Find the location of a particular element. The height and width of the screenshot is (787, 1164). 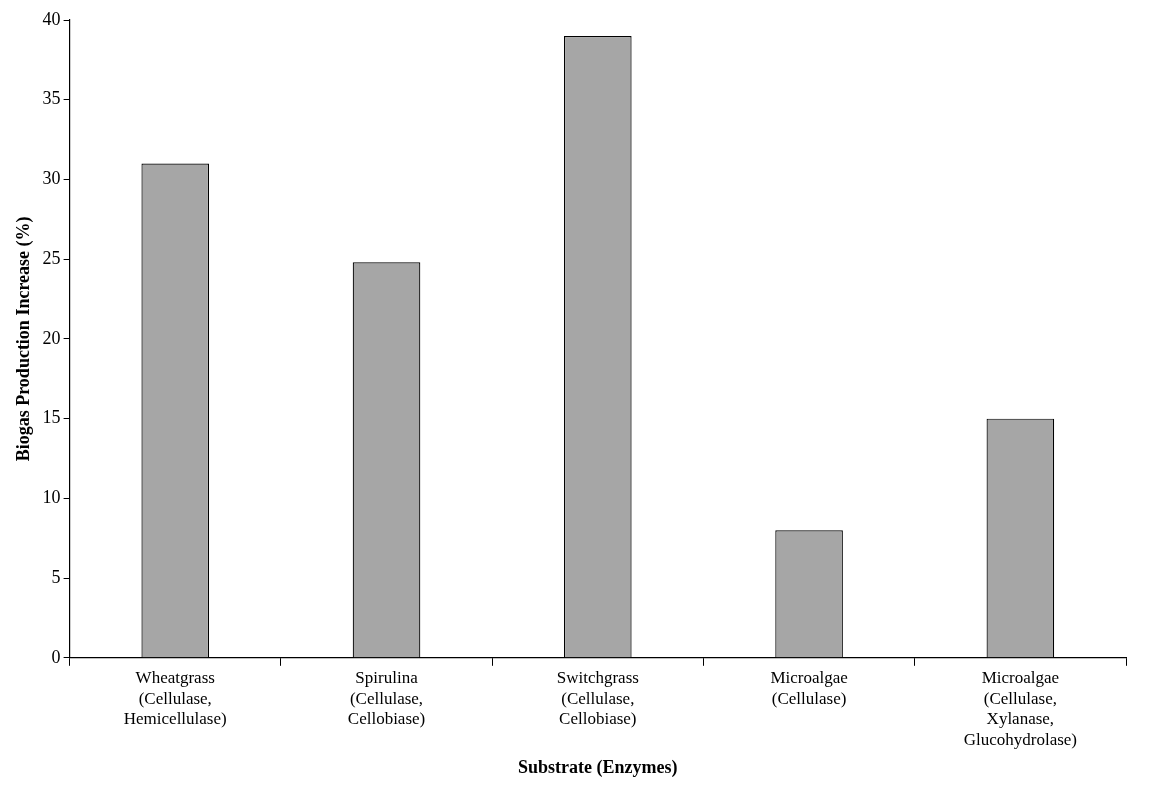

y-tick-label: 10 is located at coordinates (51, 497).